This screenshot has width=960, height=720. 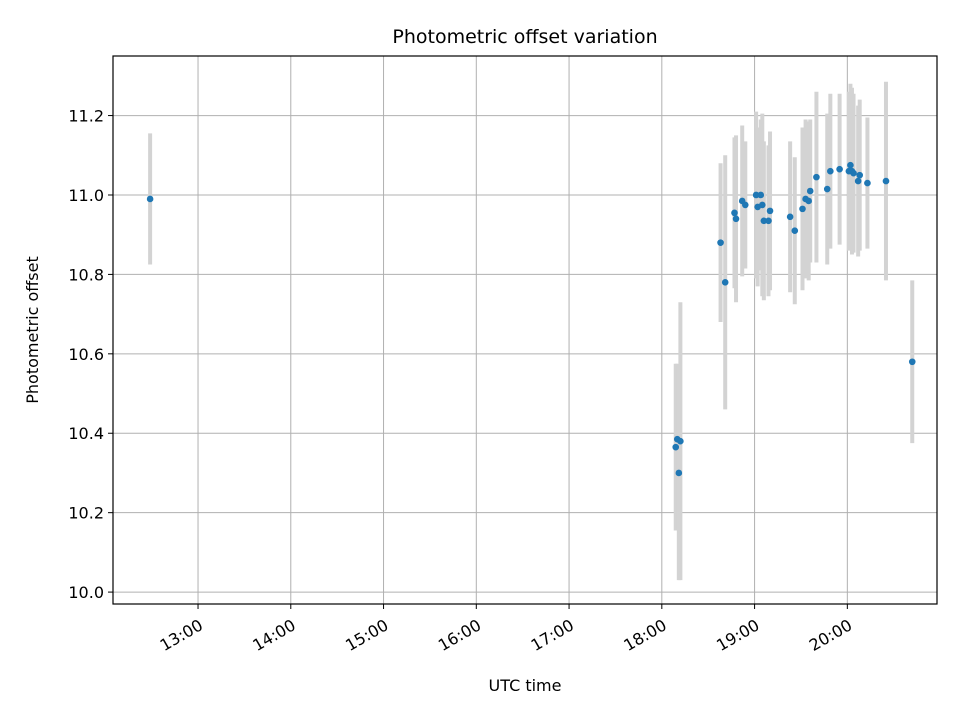 I want to click on y-axis-ticks: 10.0 10.2 10.4 10.6 10.8 11.0 11.2, so click(x=90, y=354).